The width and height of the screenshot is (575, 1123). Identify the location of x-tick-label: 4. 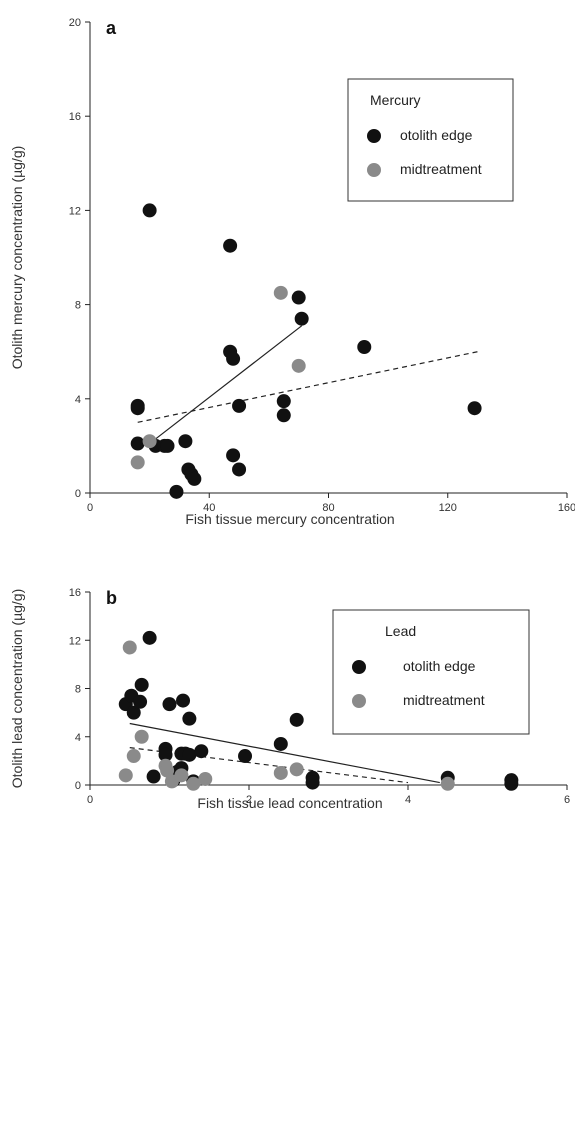
(408, 800).